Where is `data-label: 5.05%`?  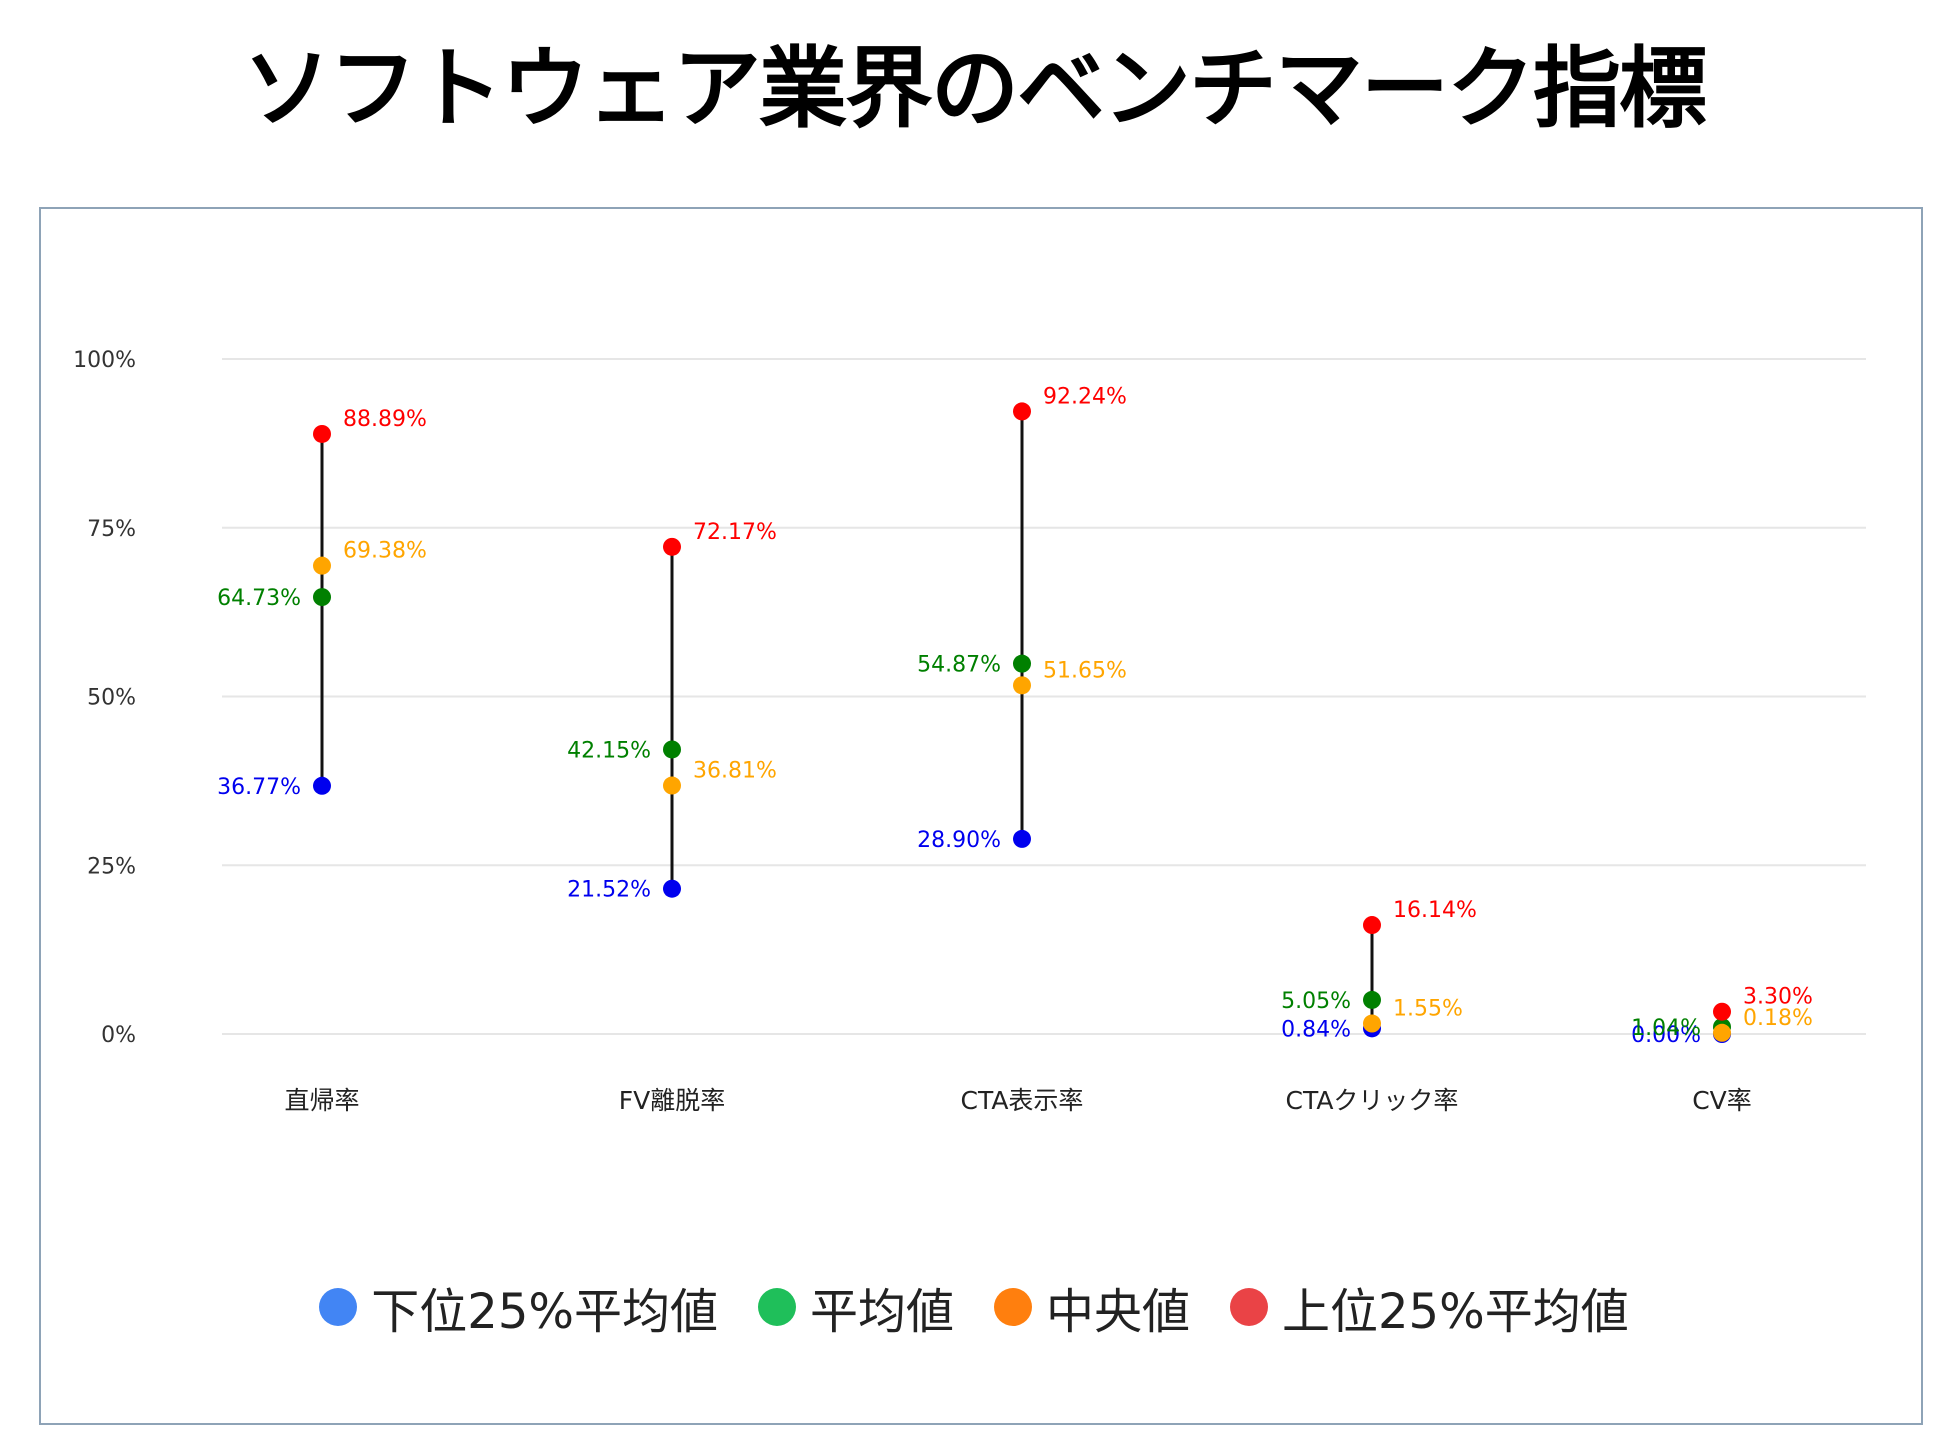 data-label: 5.05% is located at coordinates (1316, 1001).